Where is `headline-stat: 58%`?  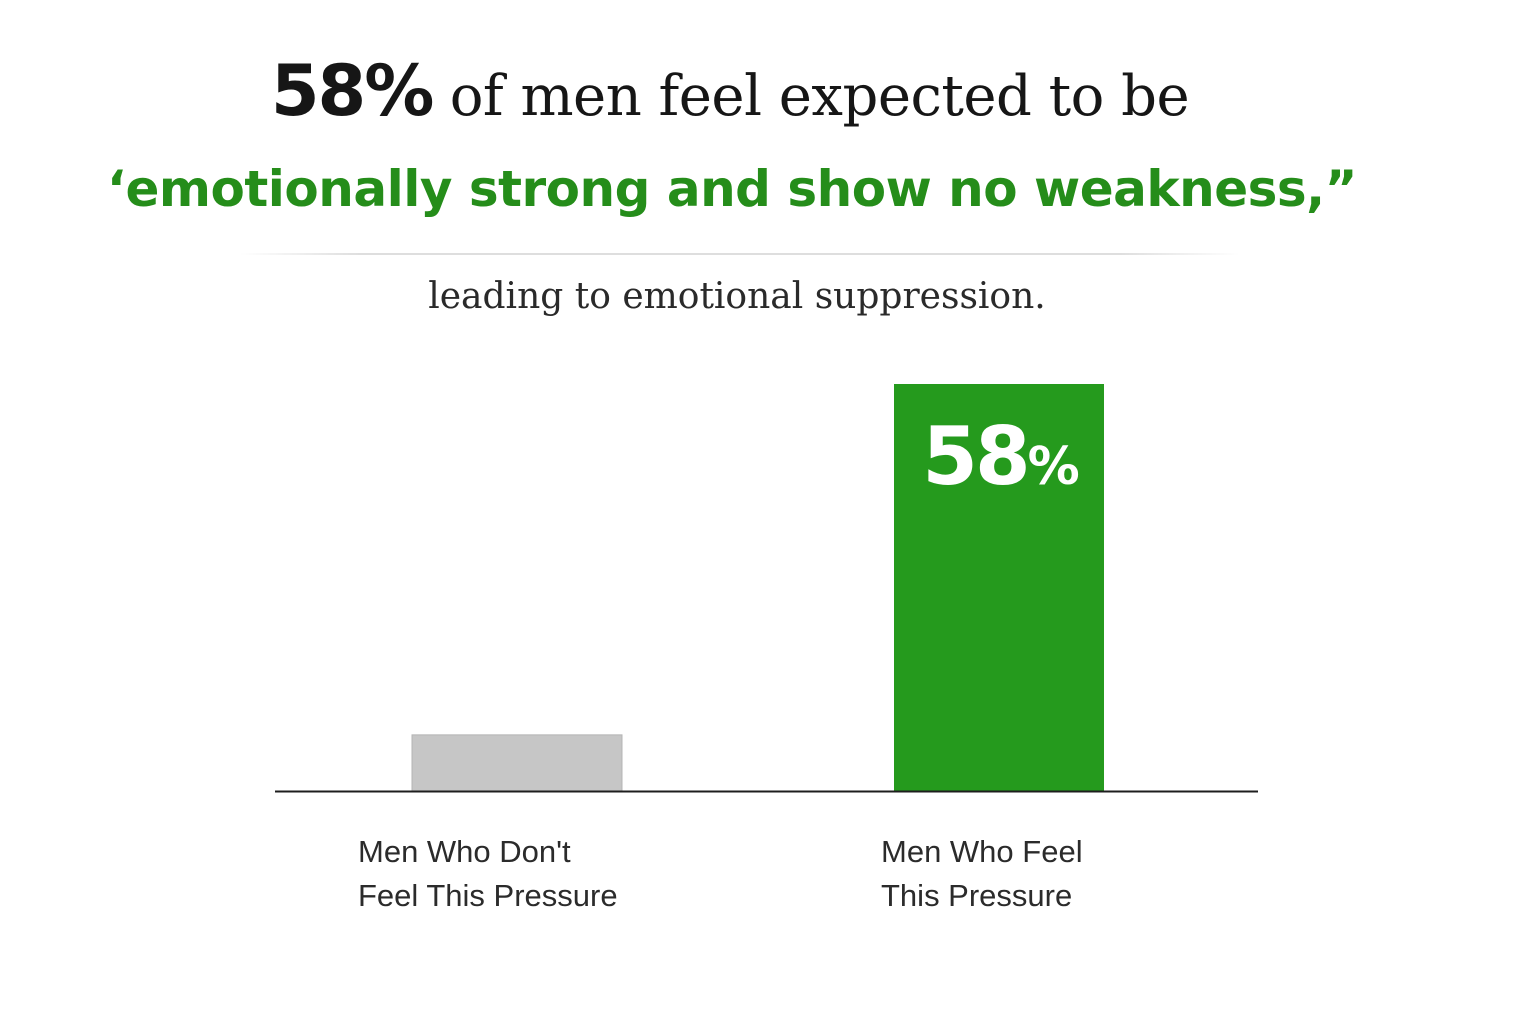 headline-stat: 58% is located at coordinates (352, 91).